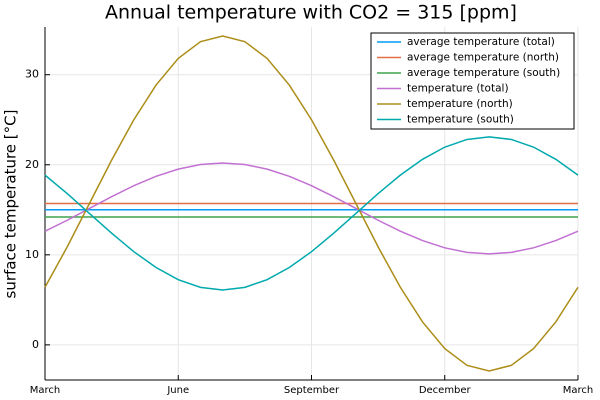 The image size is (600, 400). What do you see at coordinates (312, 390) in the screenshot?
I see `x-tick-label: September` at bounding box center [312, 390].